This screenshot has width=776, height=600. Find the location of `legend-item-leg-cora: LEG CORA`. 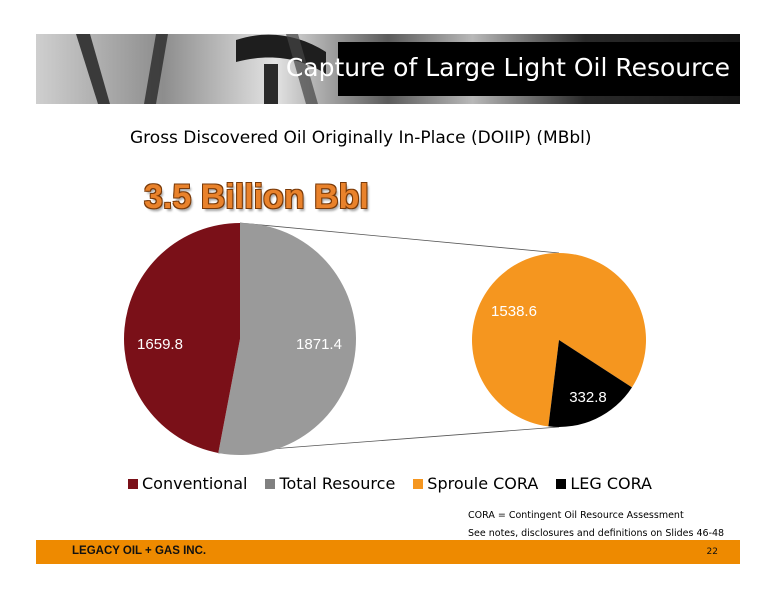

legend-item-leg-cora: LEG CORA is located at coordinates (604, 483).